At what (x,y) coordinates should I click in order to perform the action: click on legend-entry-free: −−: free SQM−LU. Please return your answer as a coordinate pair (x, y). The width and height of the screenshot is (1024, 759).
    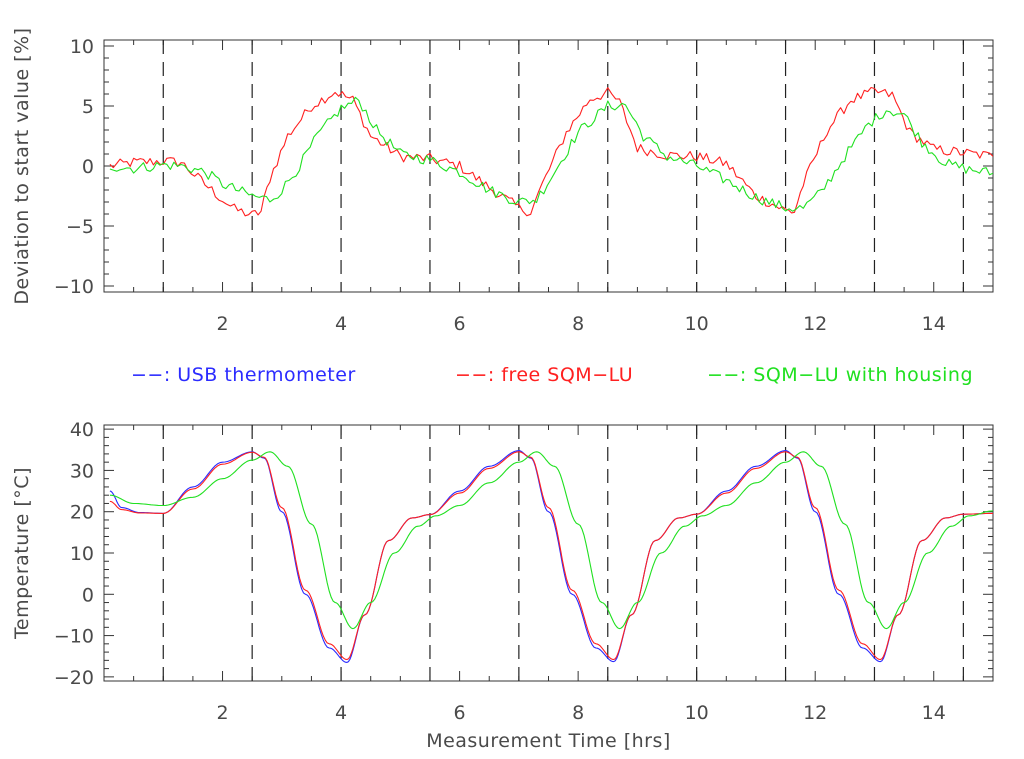
    Looking at the image, I should click on (544, 375).